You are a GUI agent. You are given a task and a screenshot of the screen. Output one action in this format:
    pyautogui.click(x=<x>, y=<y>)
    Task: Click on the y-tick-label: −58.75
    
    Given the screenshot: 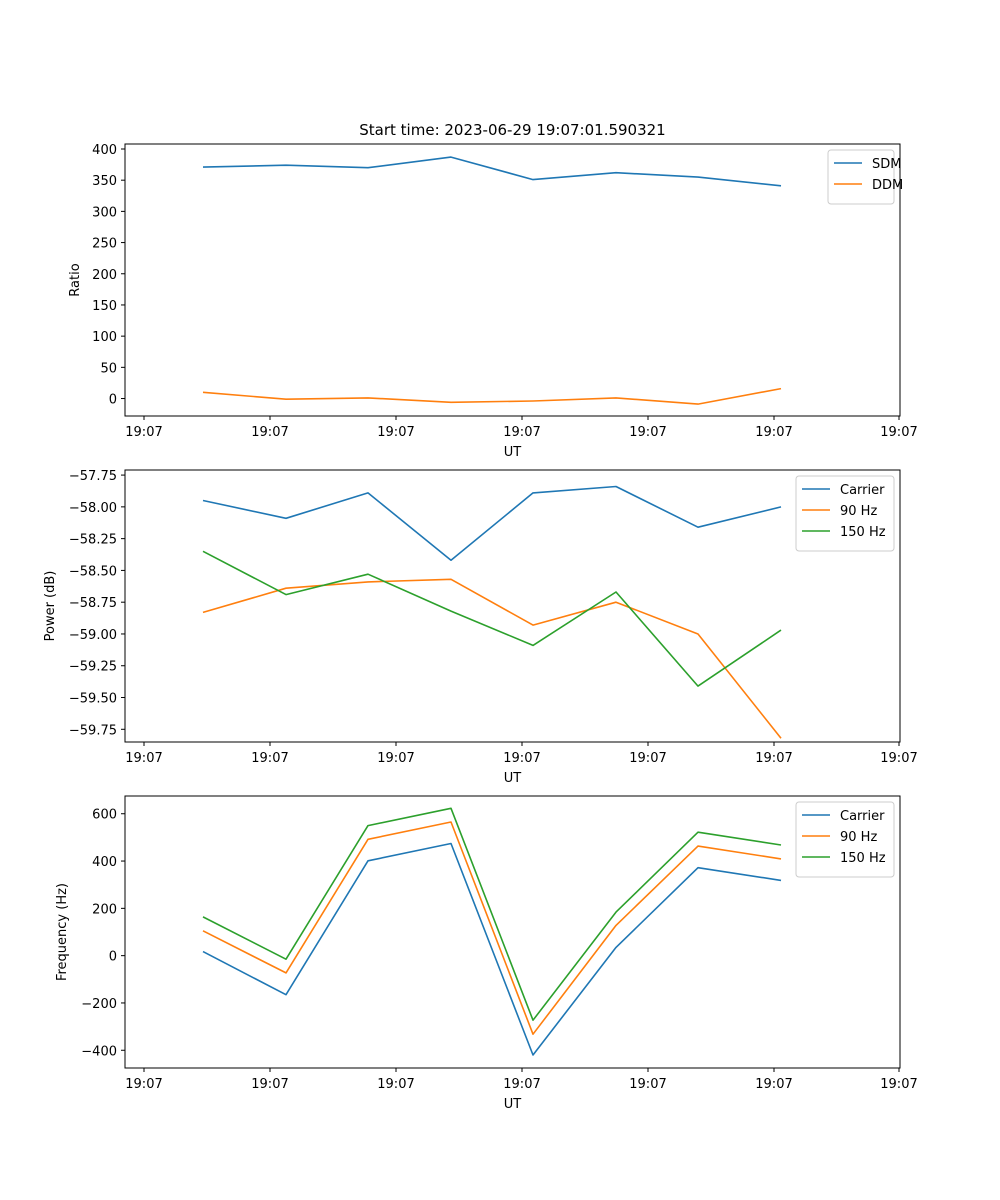 What is the action you would take?
    pyautogui.click(x=93, y=603)
    